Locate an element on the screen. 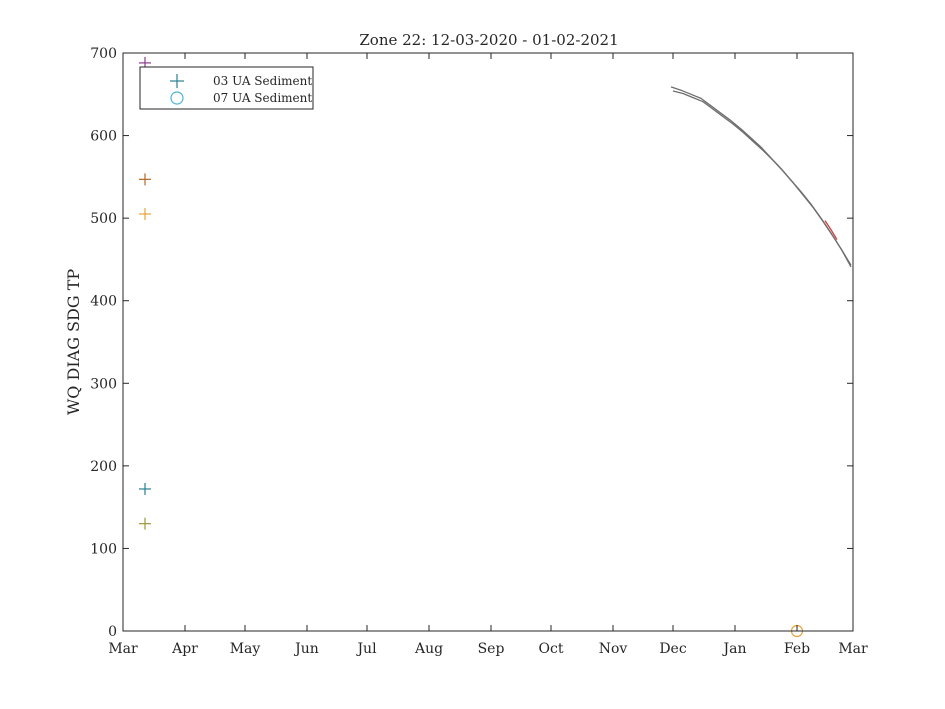 The image size is (945, 709). legend-box is located at coordinates (226, 88).